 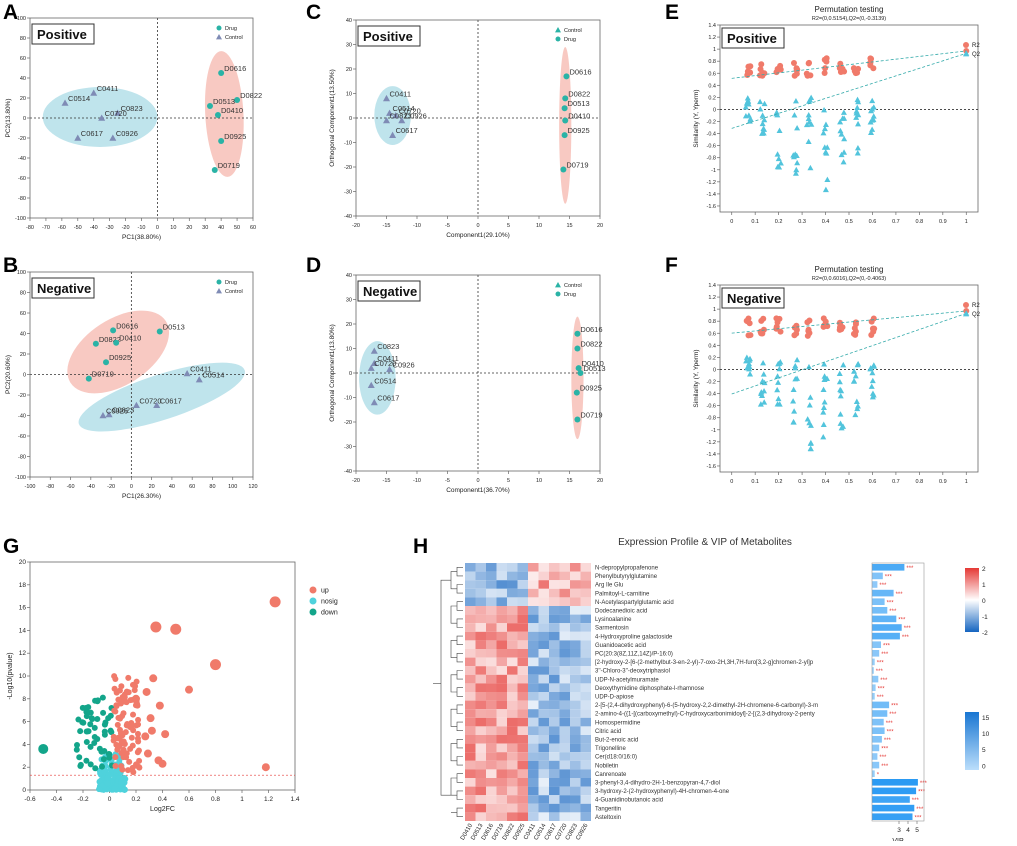 What do you see at coordinates (401, 115) in the screenshot?
I see `sample-label: C0823` at bounding box center [401, 115].